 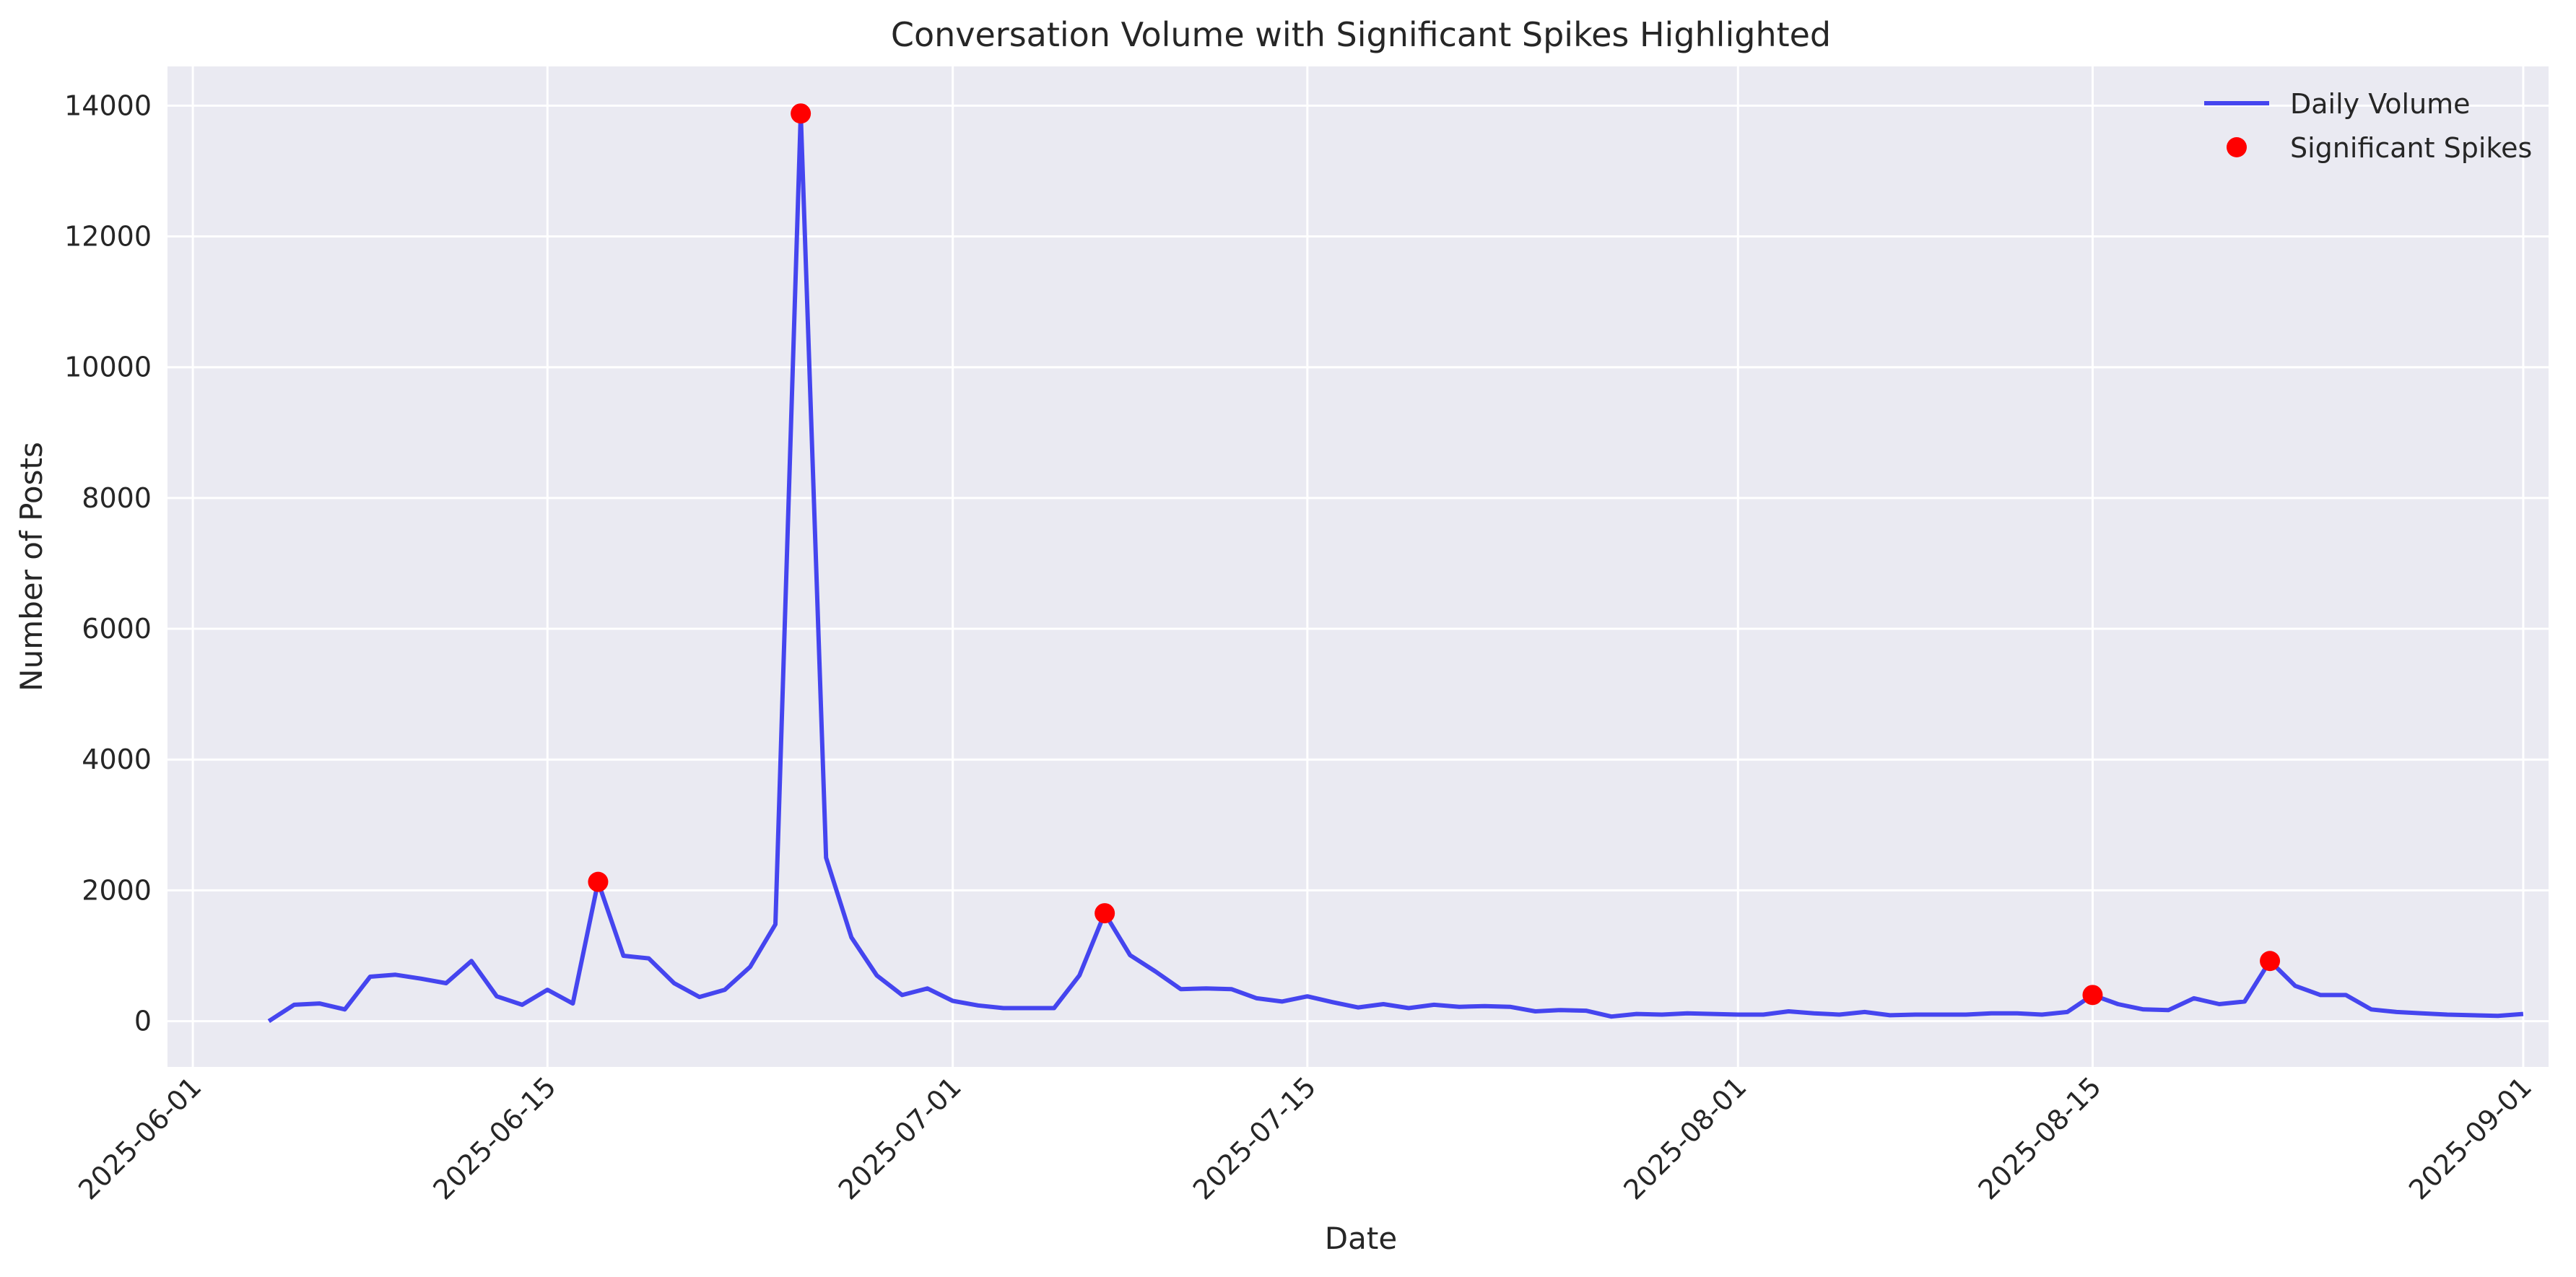 I want to click on legend-marker-swatch, so click(x=2237, y=147).